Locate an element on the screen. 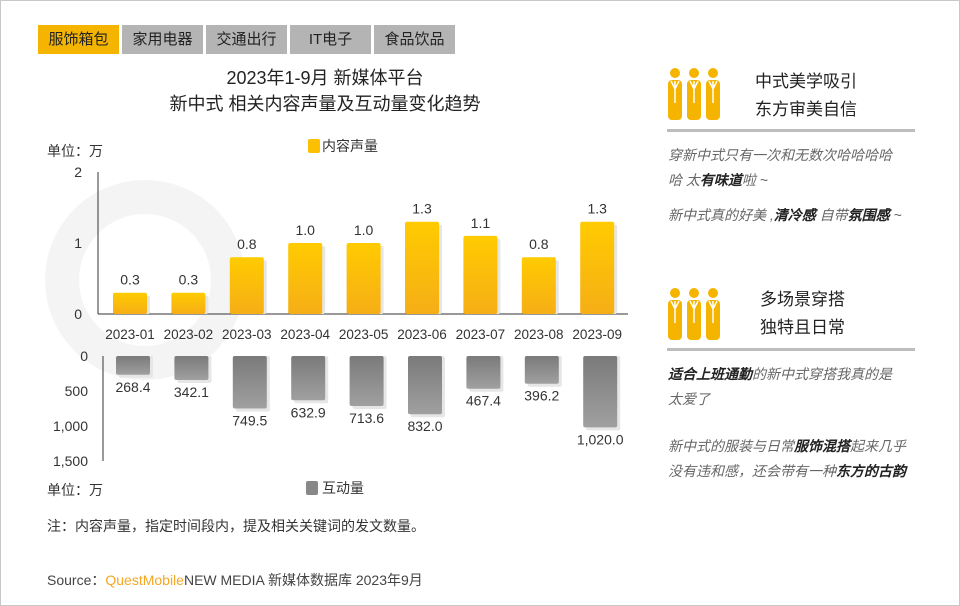 Image resolution: width=960 pixels, height=606 pixels. tab-food: 食品饮品 is located at coordinates (414, 39).